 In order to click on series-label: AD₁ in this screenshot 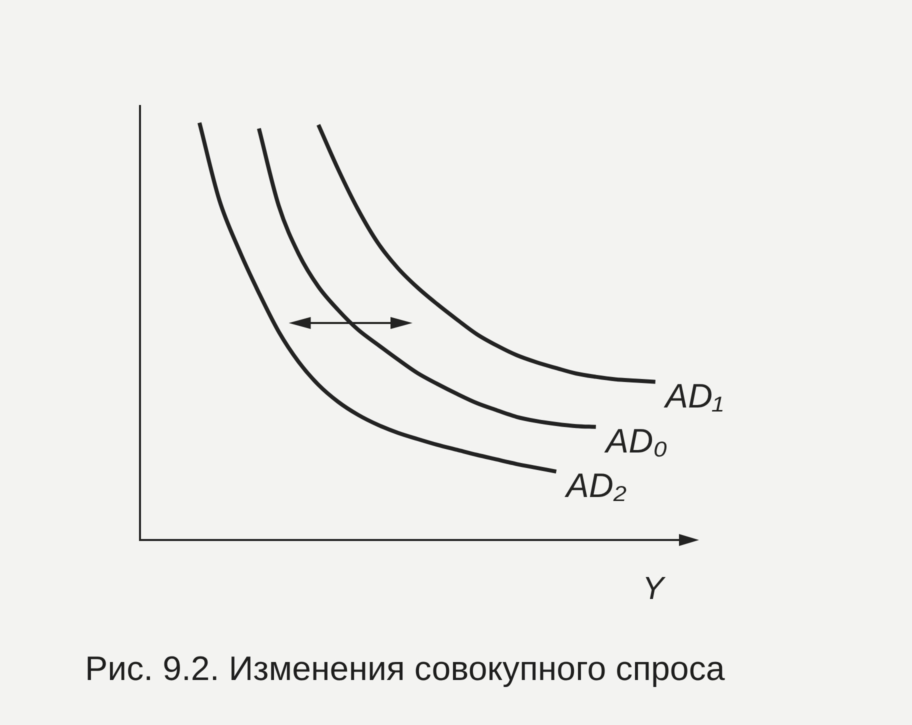, I will do `click(693, 396)`.